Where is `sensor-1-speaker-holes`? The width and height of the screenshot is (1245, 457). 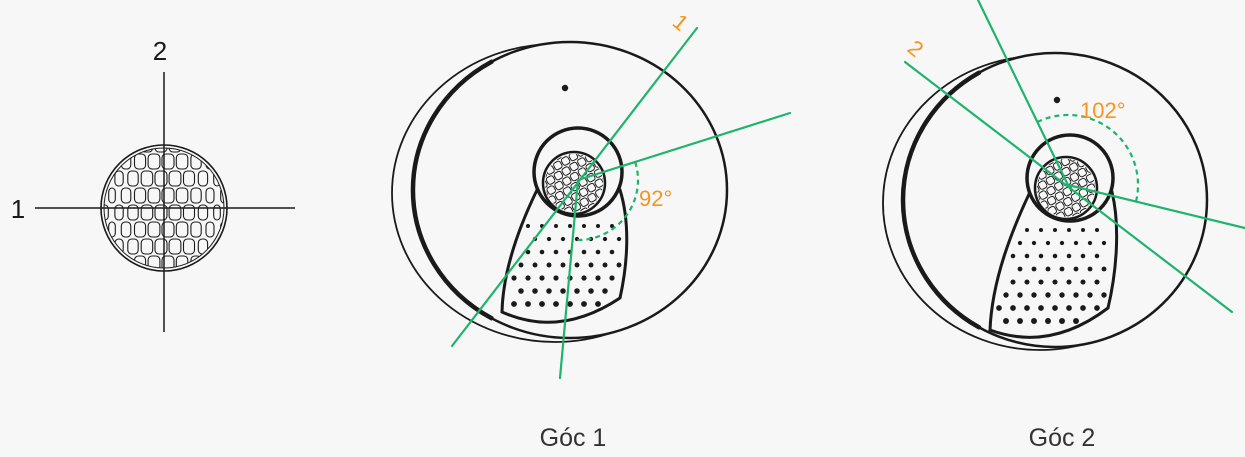
sensor-1-speaker-holes is located at coordinates (566, 265).